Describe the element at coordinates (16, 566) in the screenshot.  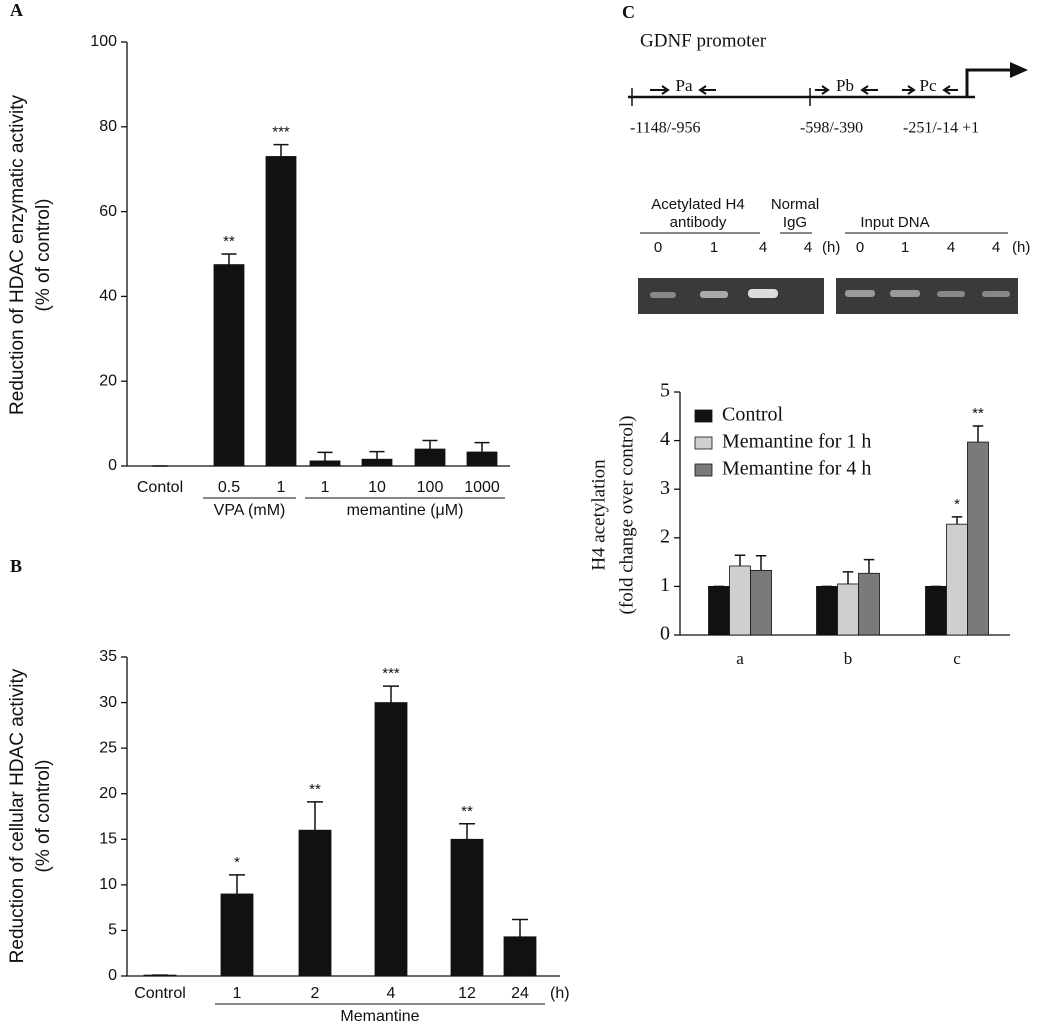
I see `panel-label: B` at that location.